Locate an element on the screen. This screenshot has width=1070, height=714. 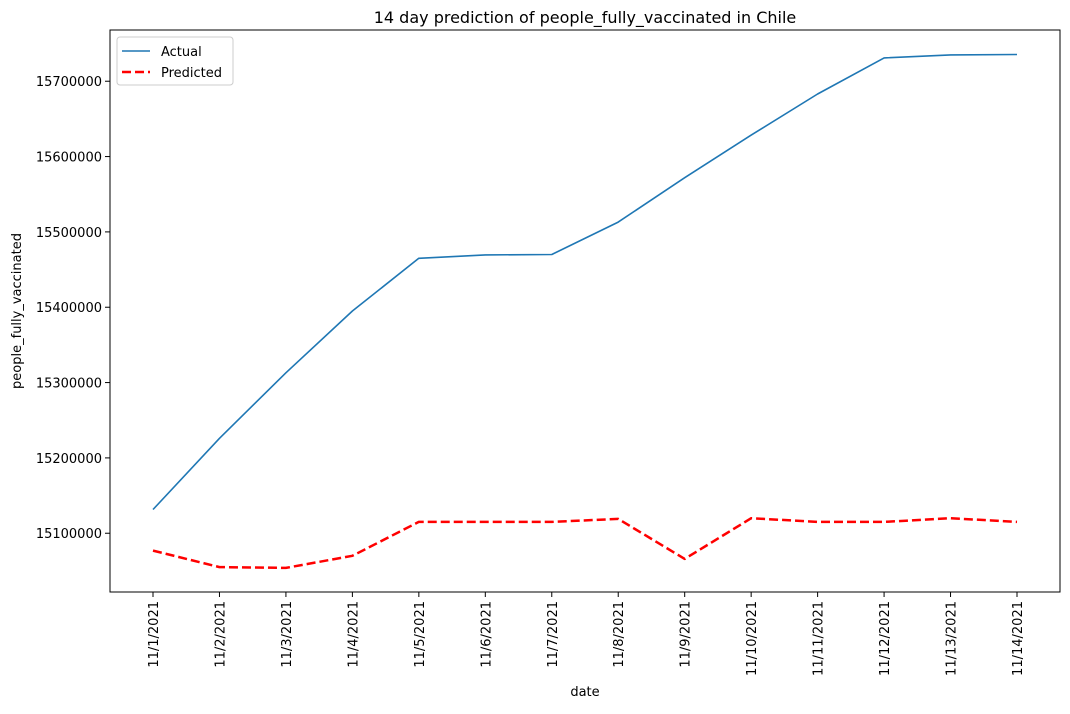
x-tick-label: 11/12/2021 is located at coordinates (885, 638).